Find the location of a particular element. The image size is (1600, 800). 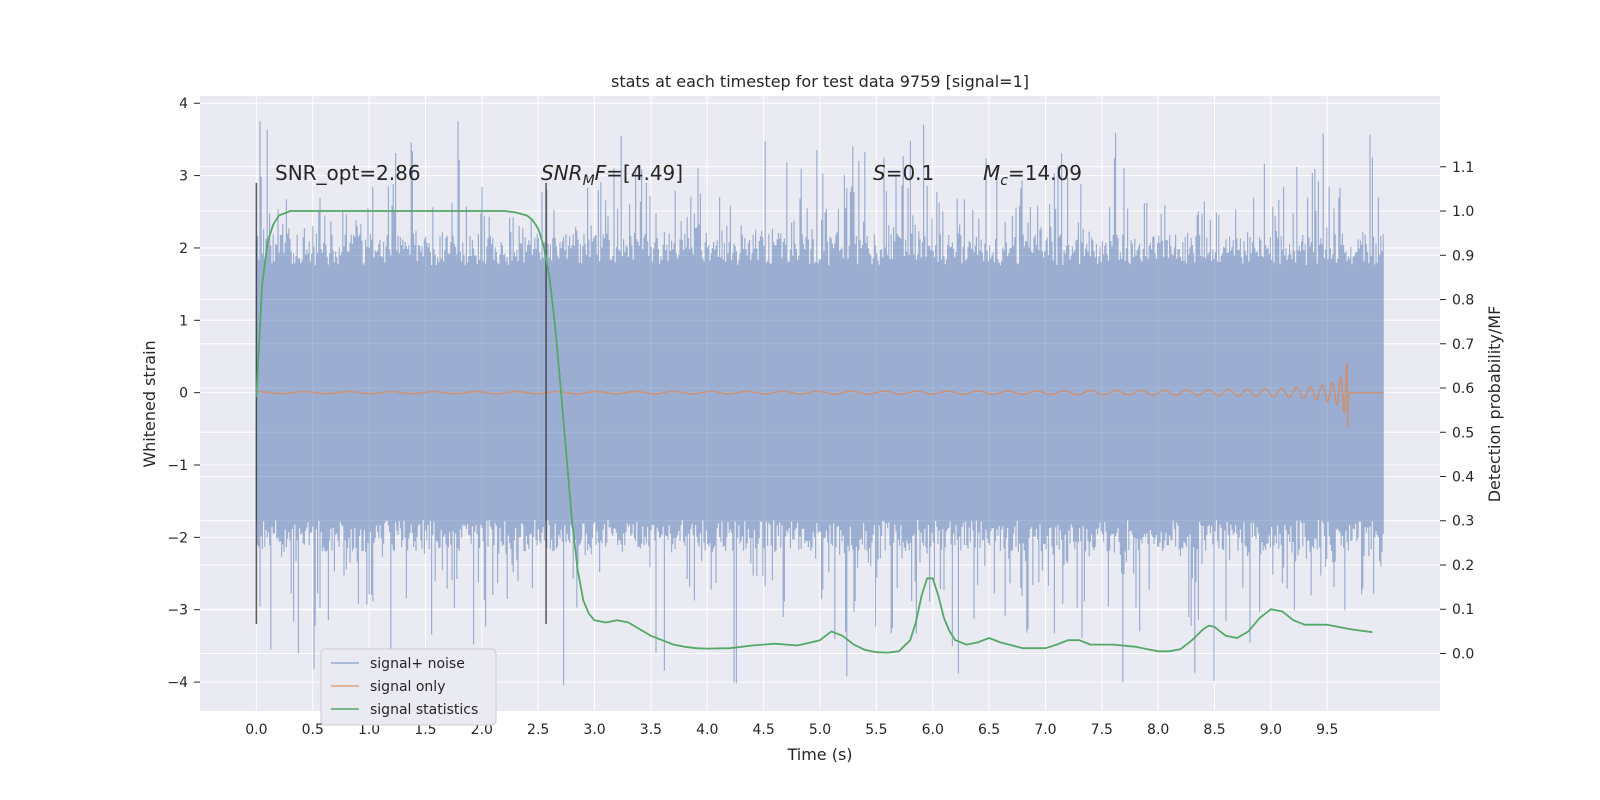

x-tick-label: 8.0 is located at coordinates (1158, 730).